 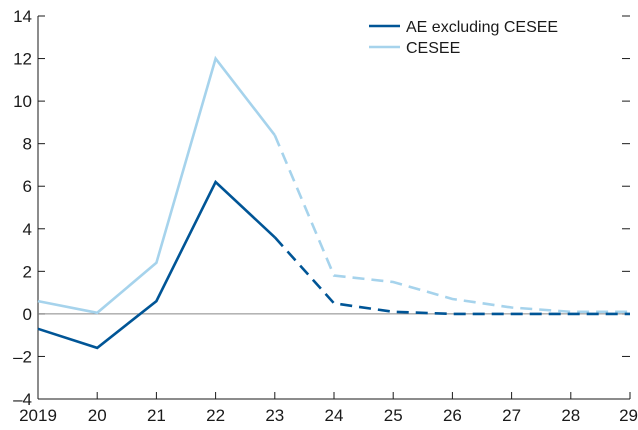 I want to click on x-tick-label: 25, so click(x=393, y=415).